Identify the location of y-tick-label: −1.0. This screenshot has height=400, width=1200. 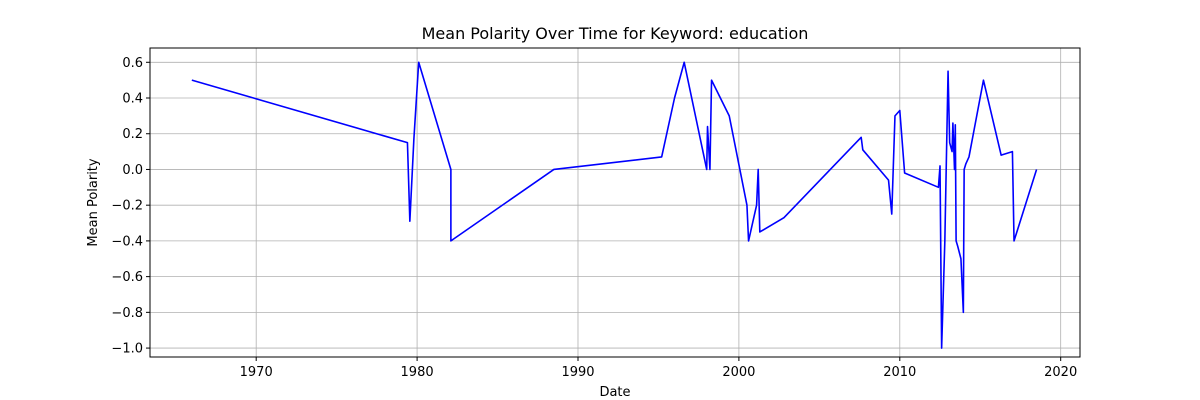
(127, 349).